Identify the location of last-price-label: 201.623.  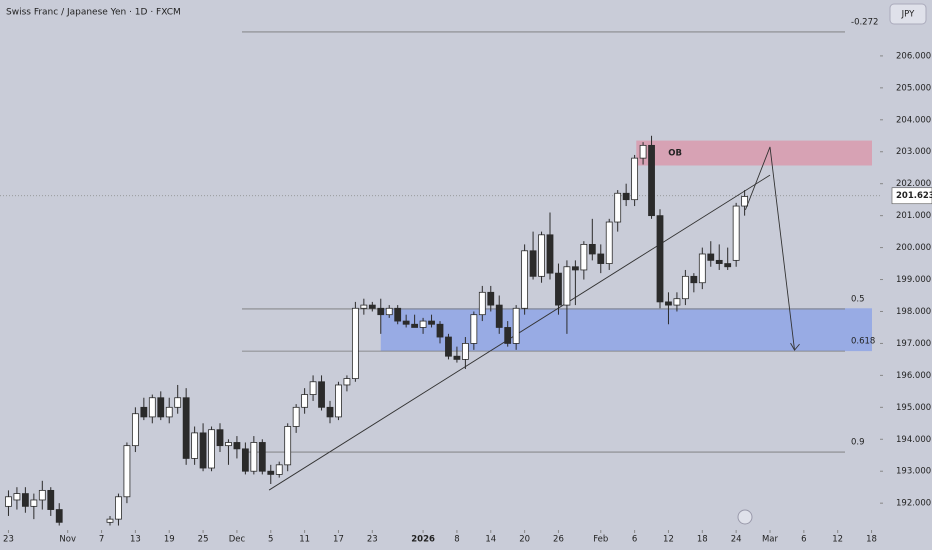
(914, 196).